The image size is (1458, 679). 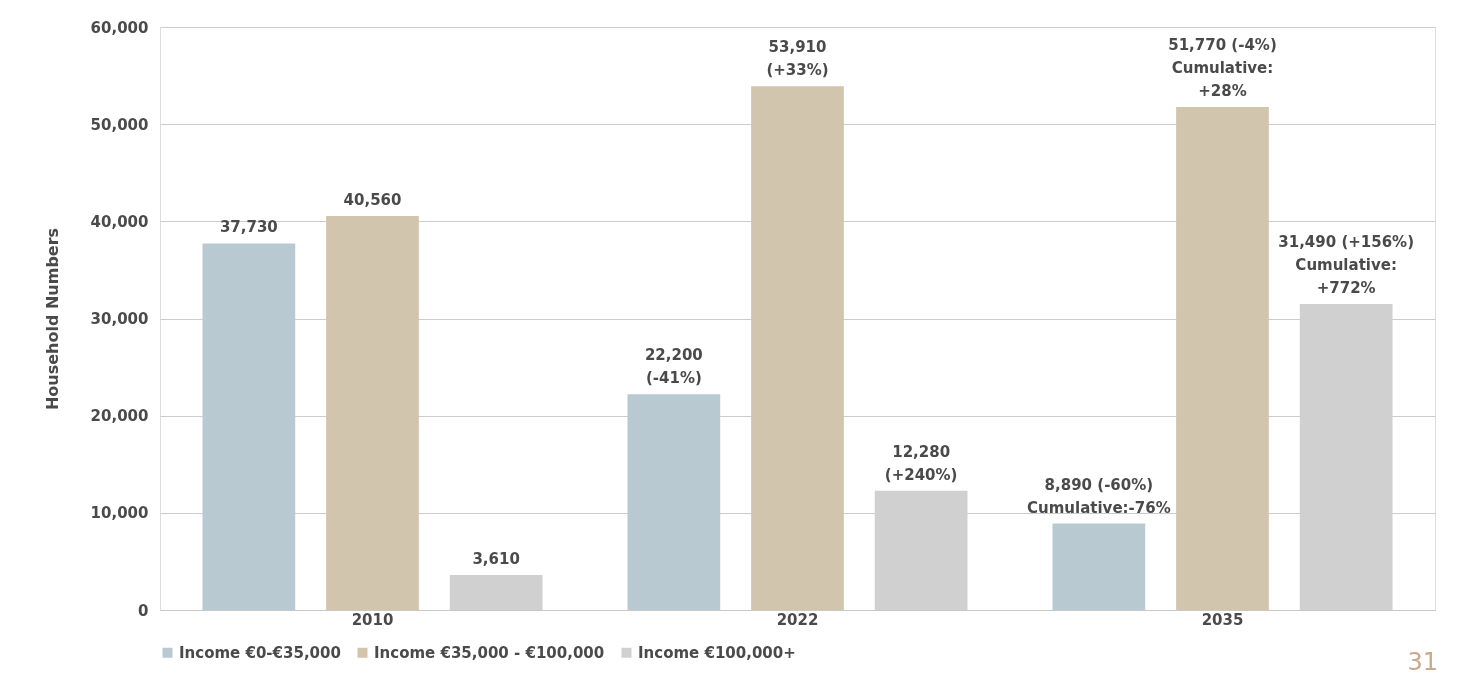 What do you see at coordinates (119, 124) in the screenshot?
I see `y-tick-label: 50,000` at bounding box center [119, 124].